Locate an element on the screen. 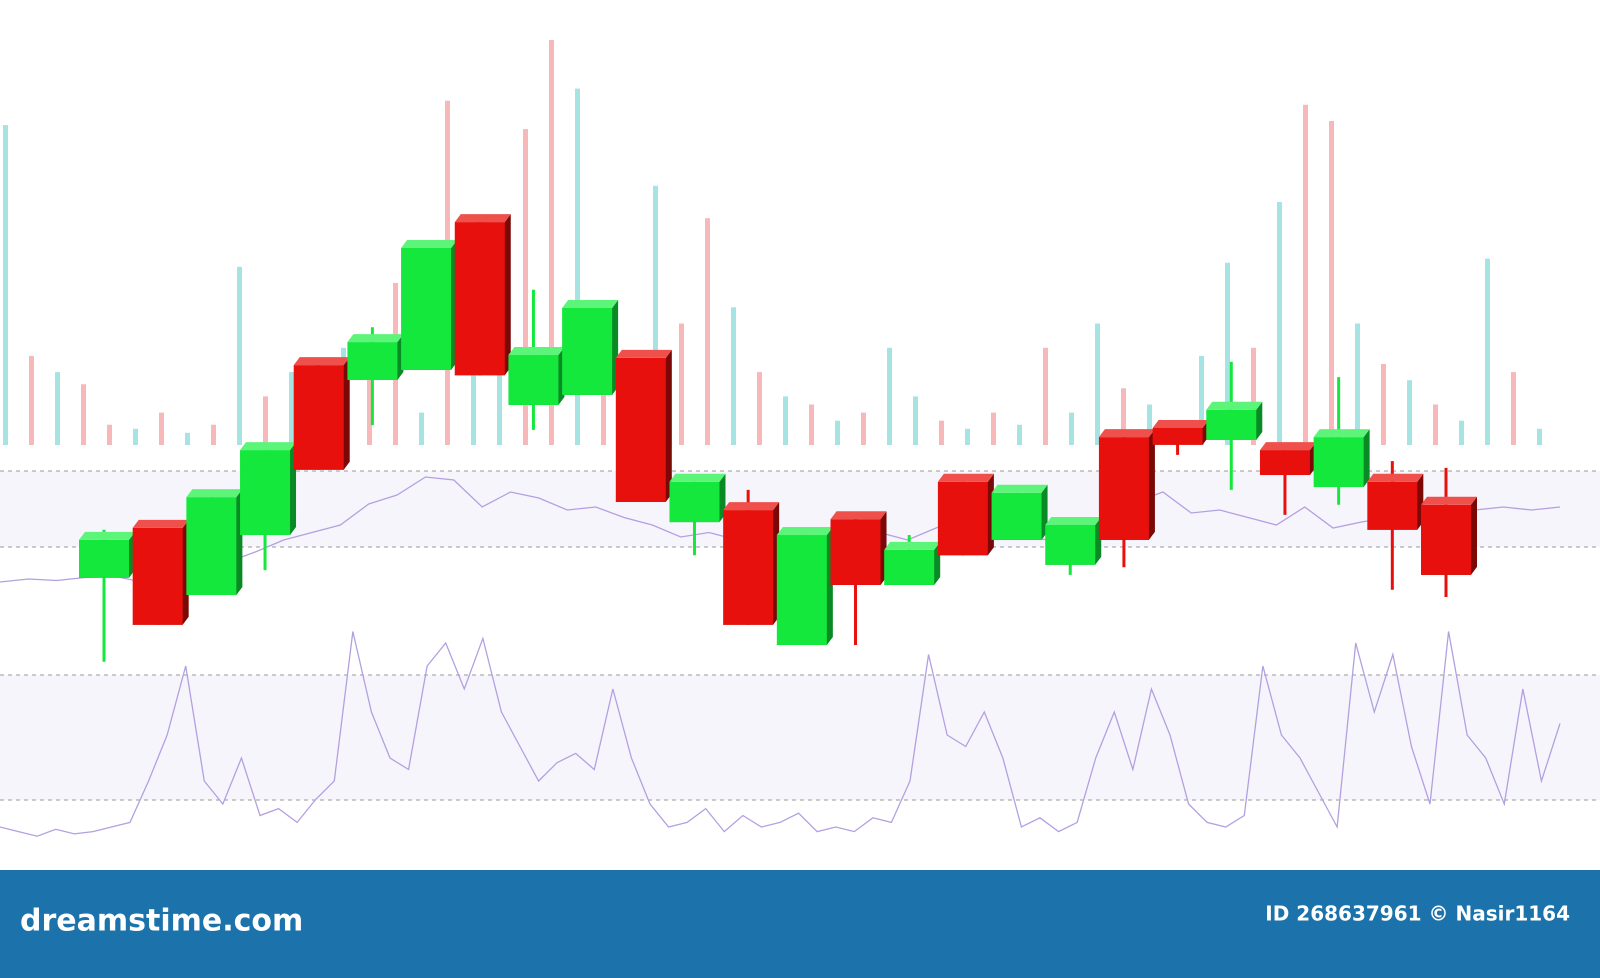 The height and width of the screenshot is (978, 1600). site-name: dreamstime.com is located at coordinates (161, 921).